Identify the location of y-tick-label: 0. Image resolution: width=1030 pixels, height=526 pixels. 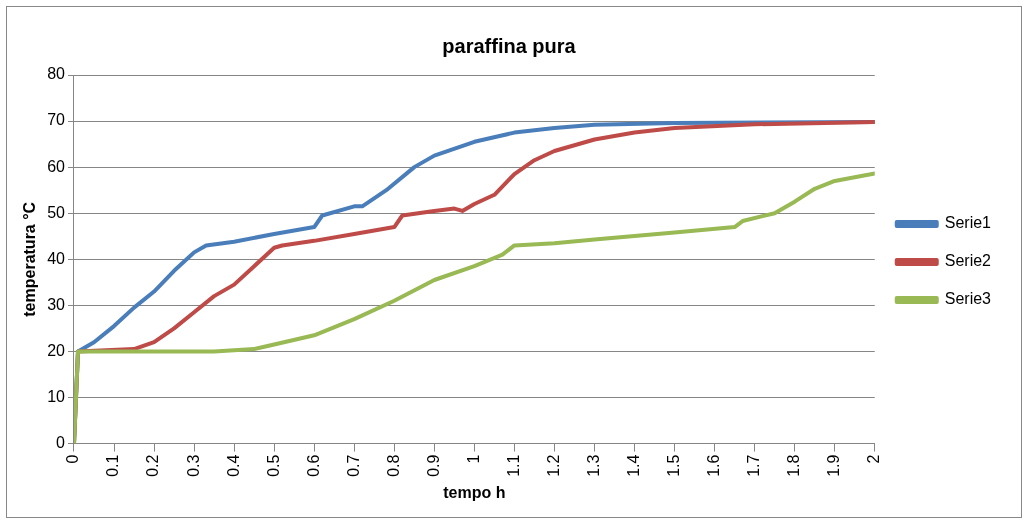
(61, 442).